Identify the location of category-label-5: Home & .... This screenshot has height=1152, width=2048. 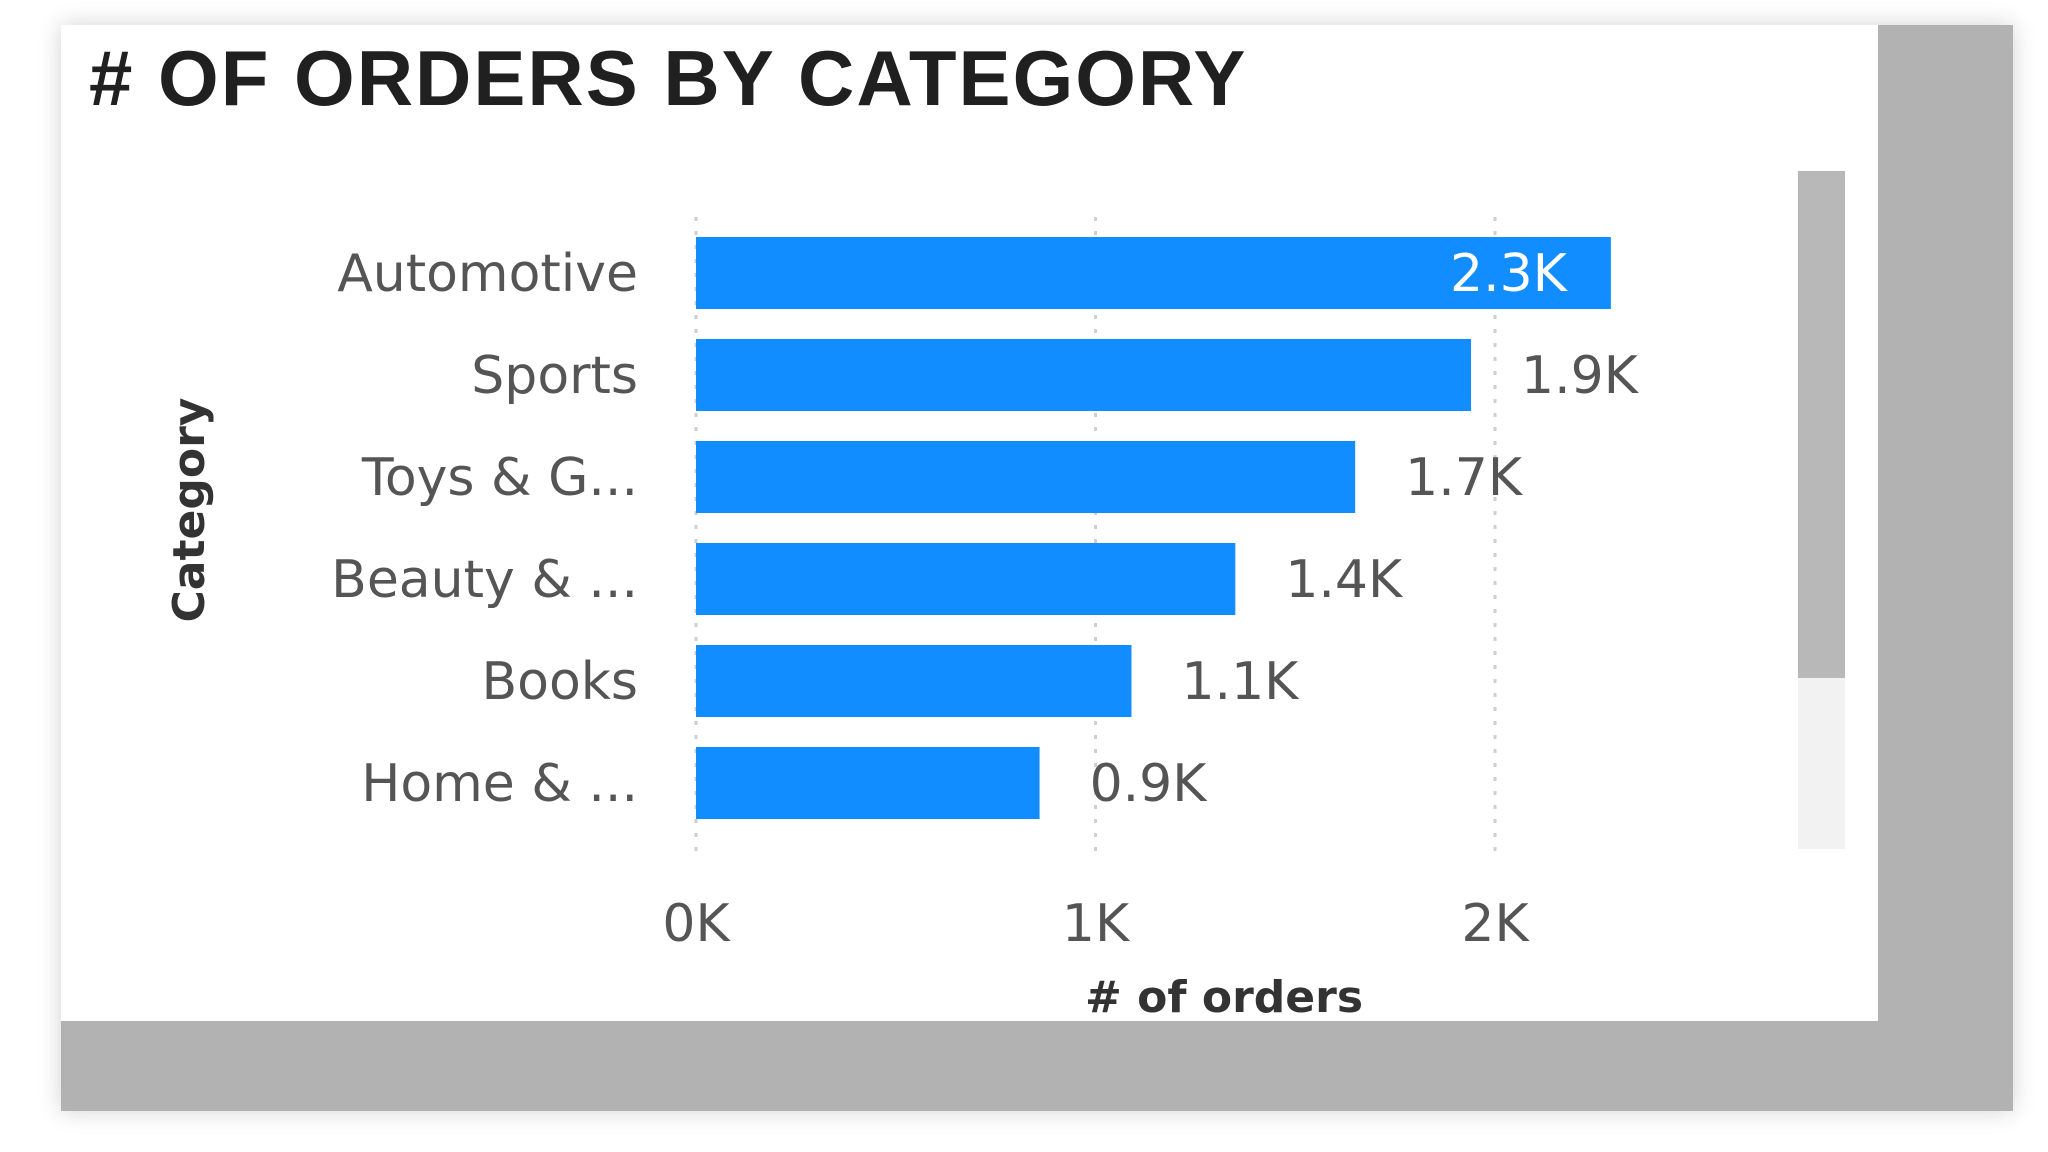
(499, 784).